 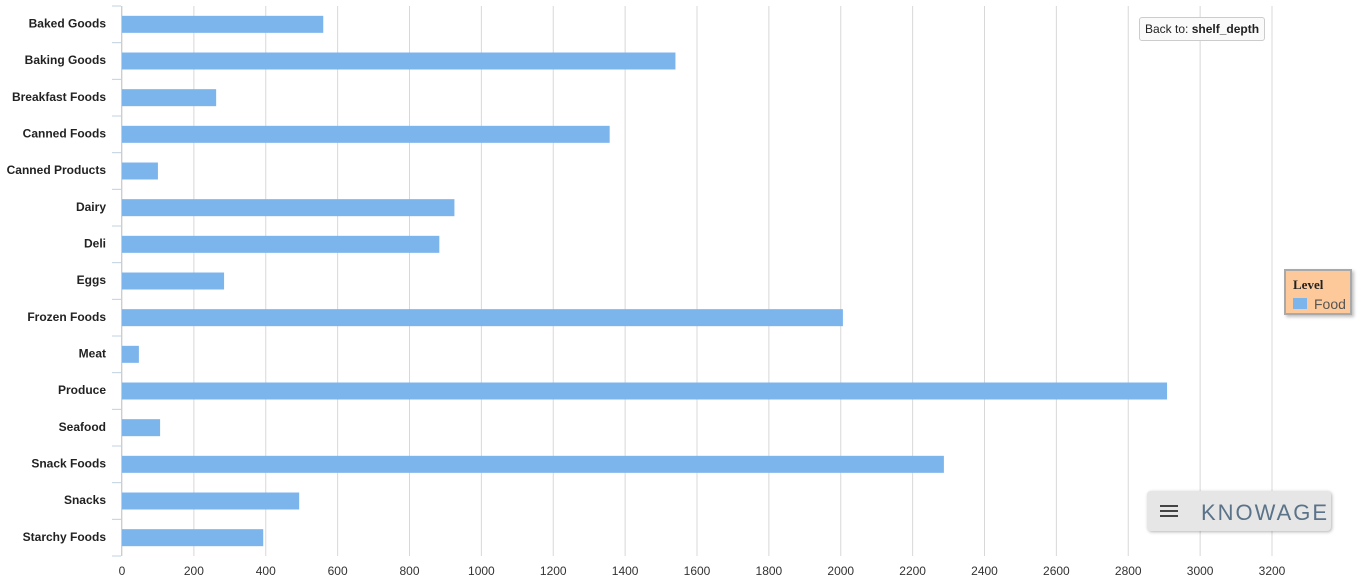 I want to click on y-tick-label: Dairy, so click(x=91, y=207).